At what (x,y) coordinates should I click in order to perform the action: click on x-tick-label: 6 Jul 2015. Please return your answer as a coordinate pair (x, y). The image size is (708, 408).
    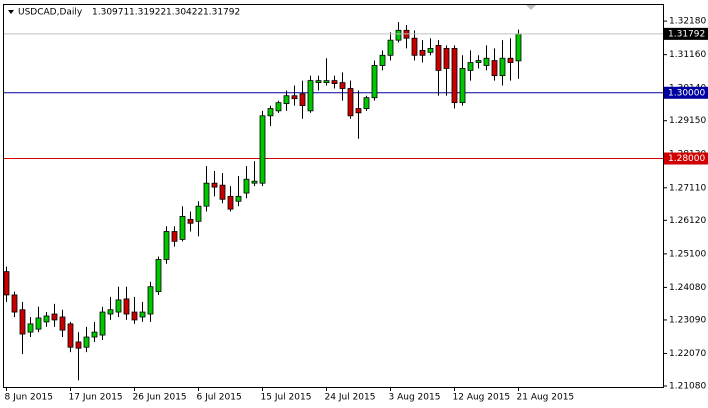
    Looking at the image, I should click on (219, 398).